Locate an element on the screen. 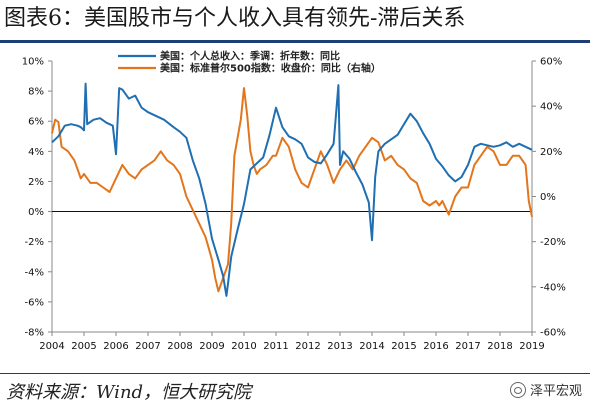 The height and width of the screenshot is (409, 590). x-tick-label: 2018 is located at coordinates (499, 346).